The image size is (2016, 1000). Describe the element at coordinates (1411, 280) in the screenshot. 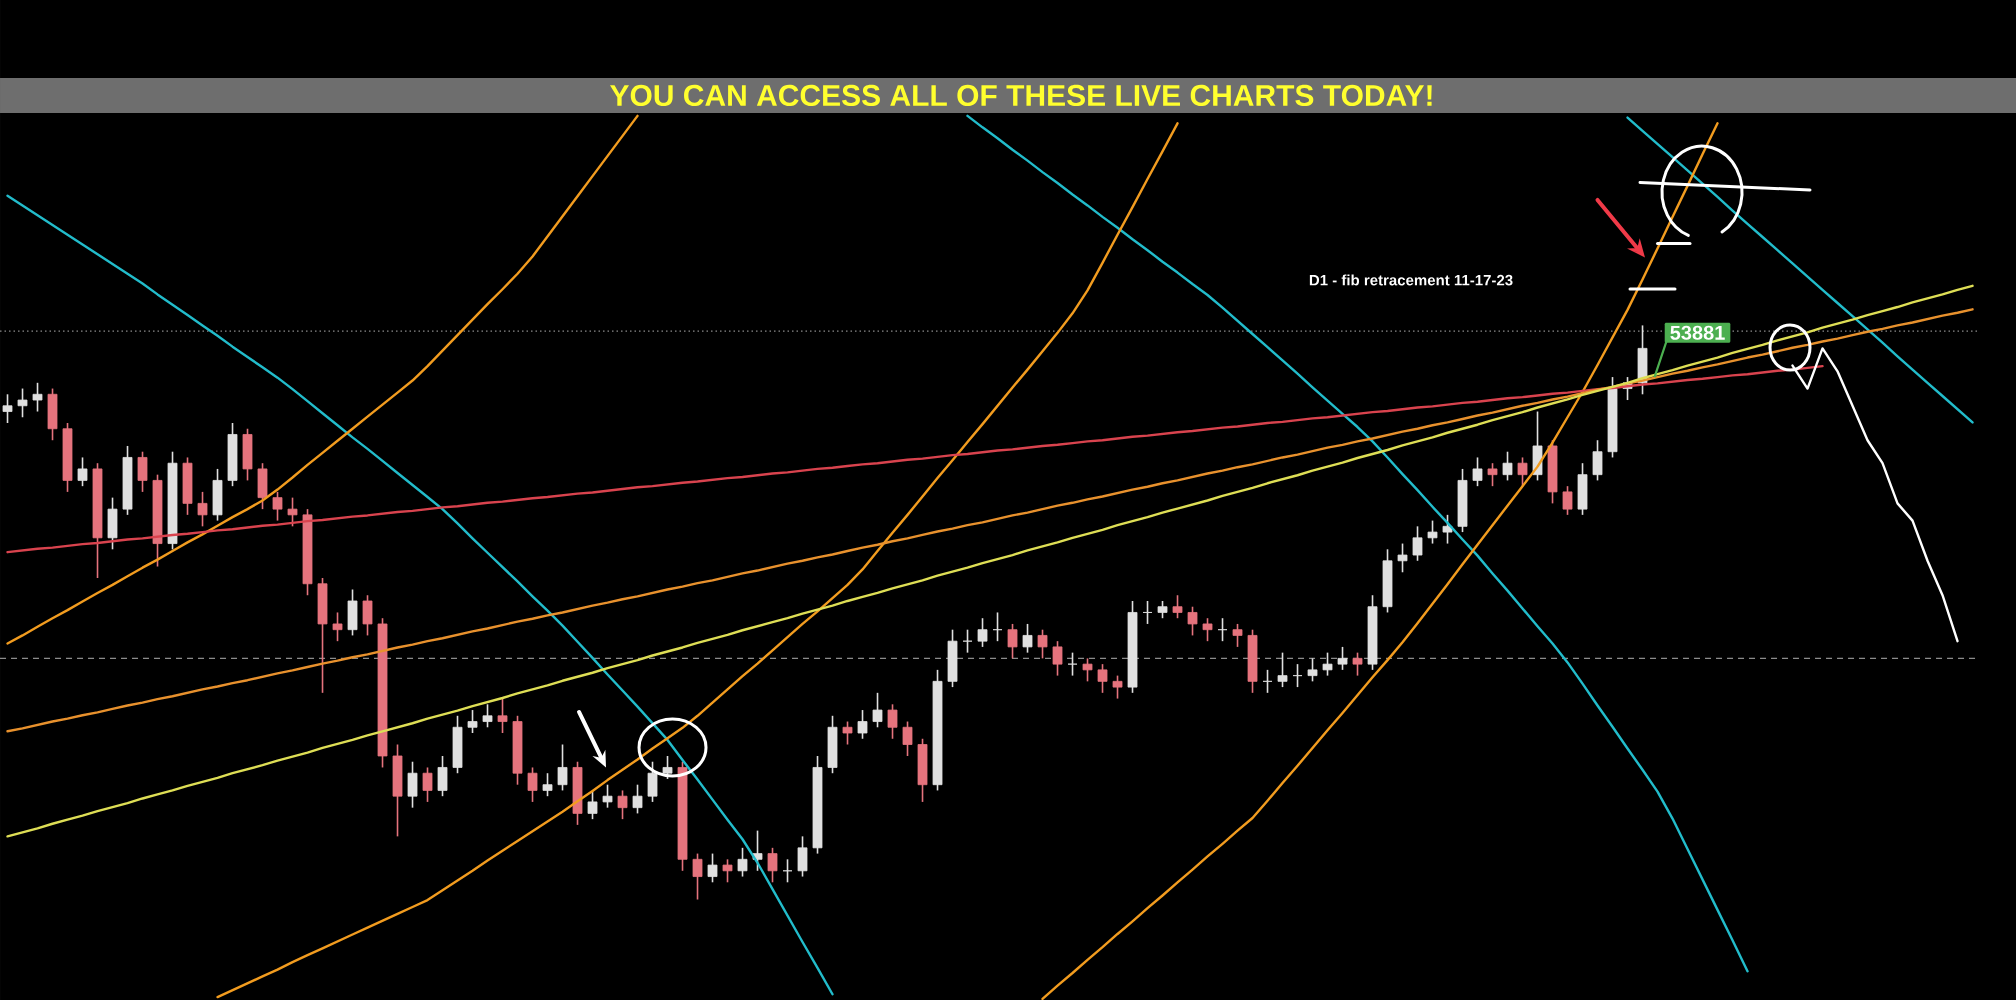

I see `text: D1 - fib retracement 11-17-23` at that location.